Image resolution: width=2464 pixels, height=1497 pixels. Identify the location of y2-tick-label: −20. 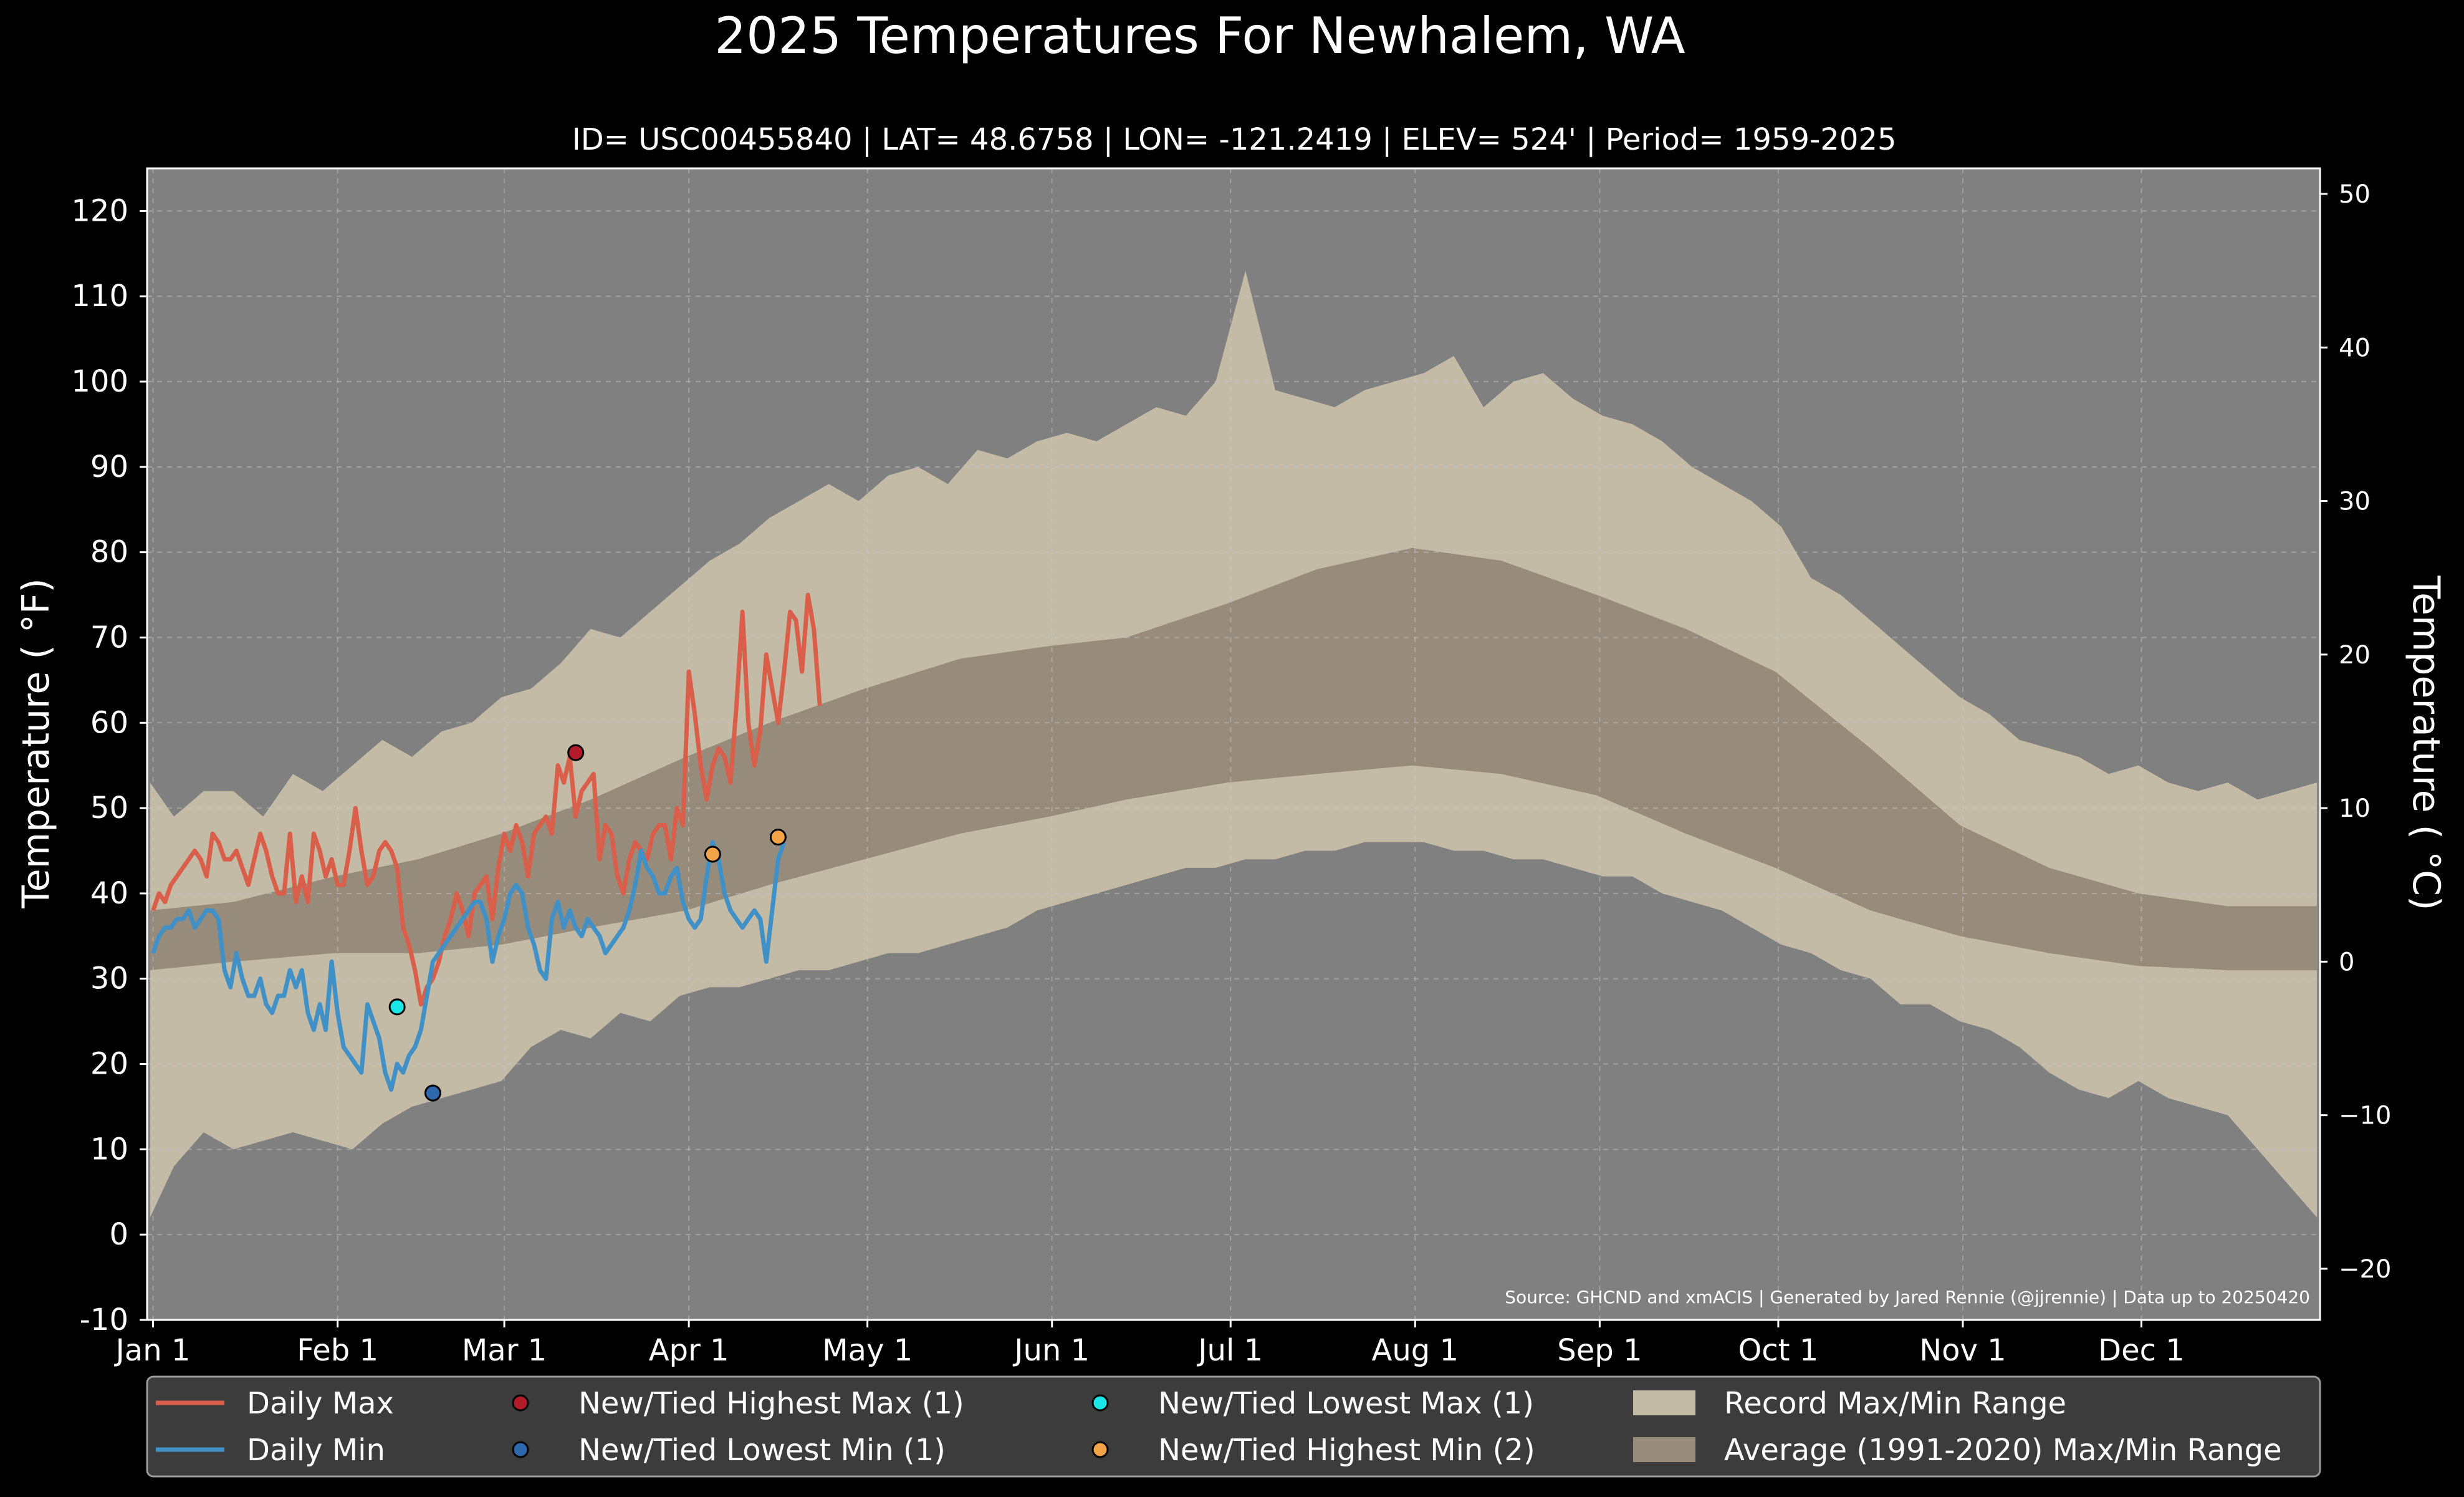
(2365, 1269).